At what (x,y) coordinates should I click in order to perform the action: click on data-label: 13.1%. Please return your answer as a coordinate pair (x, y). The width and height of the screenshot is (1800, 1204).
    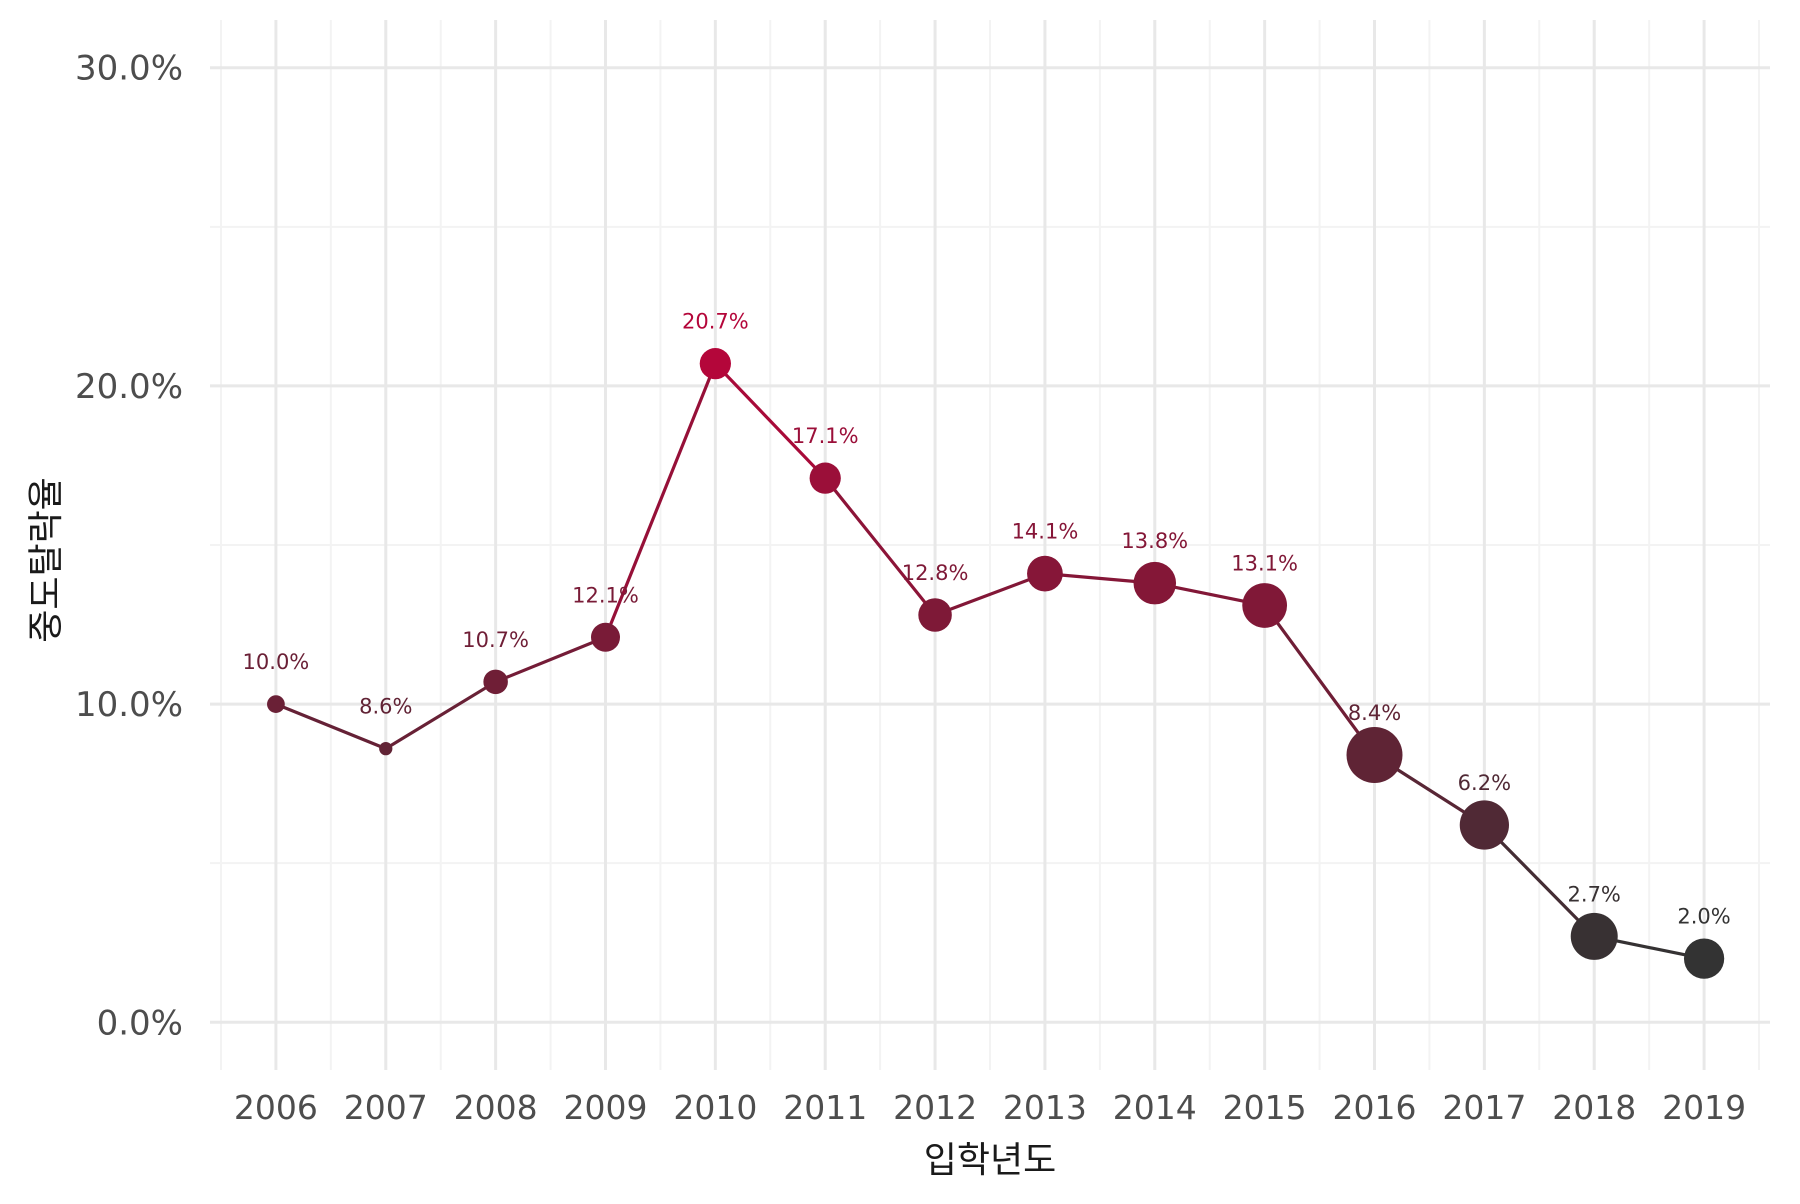
    Looking at the image, I should click on (1264, 563).